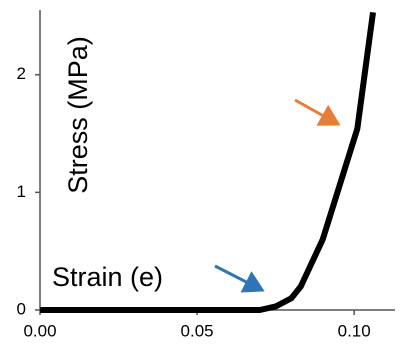  What do you see at coordinates (21, 308) in the screenshot?
I see `y-tick-label: 0` at bounding box center [21, 308].